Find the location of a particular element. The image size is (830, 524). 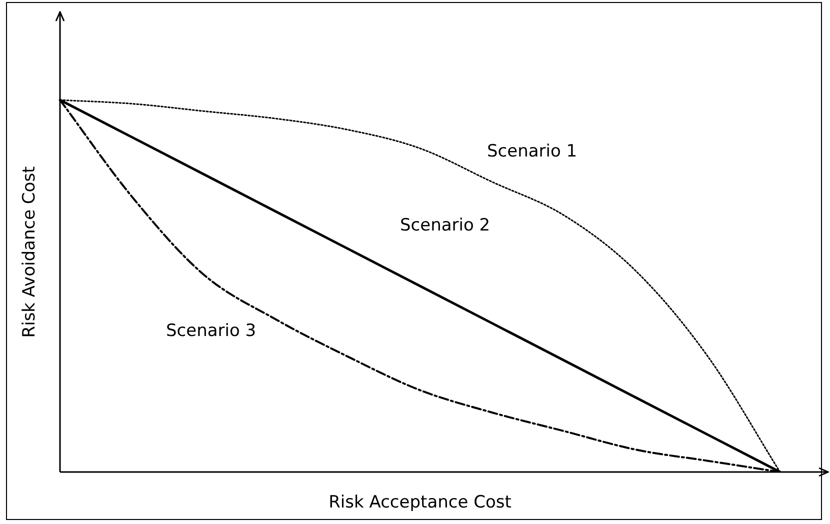

series-label: Scenario 1 is located at coordinates (532, 151).